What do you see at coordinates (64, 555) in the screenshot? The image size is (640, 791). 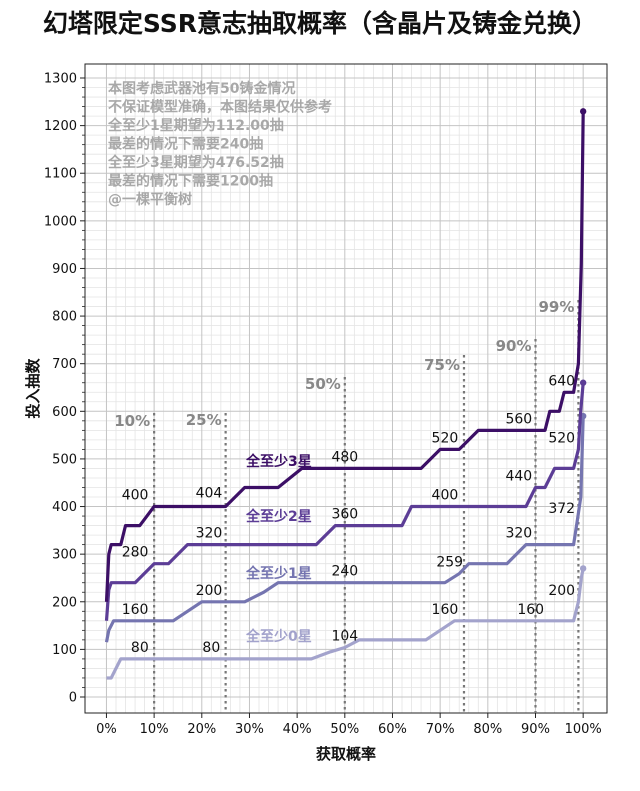 I see `y-tick-label: 300` at bounding box center [64, 555].